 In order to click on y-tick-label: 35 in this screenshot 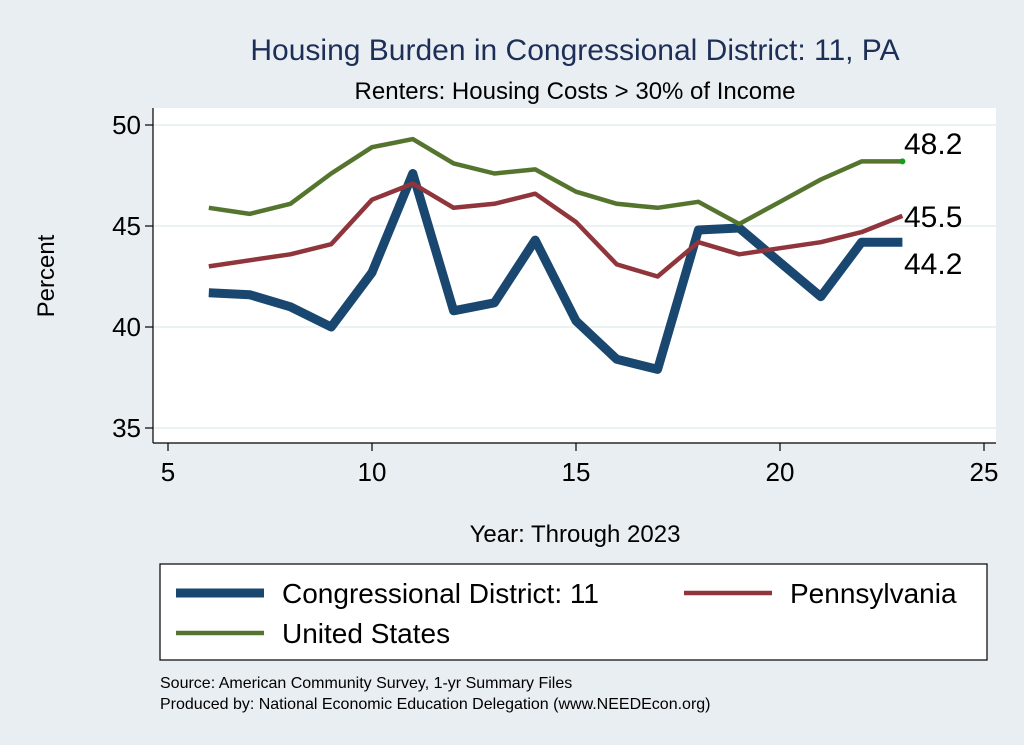, I will do `click(126, 428)`.